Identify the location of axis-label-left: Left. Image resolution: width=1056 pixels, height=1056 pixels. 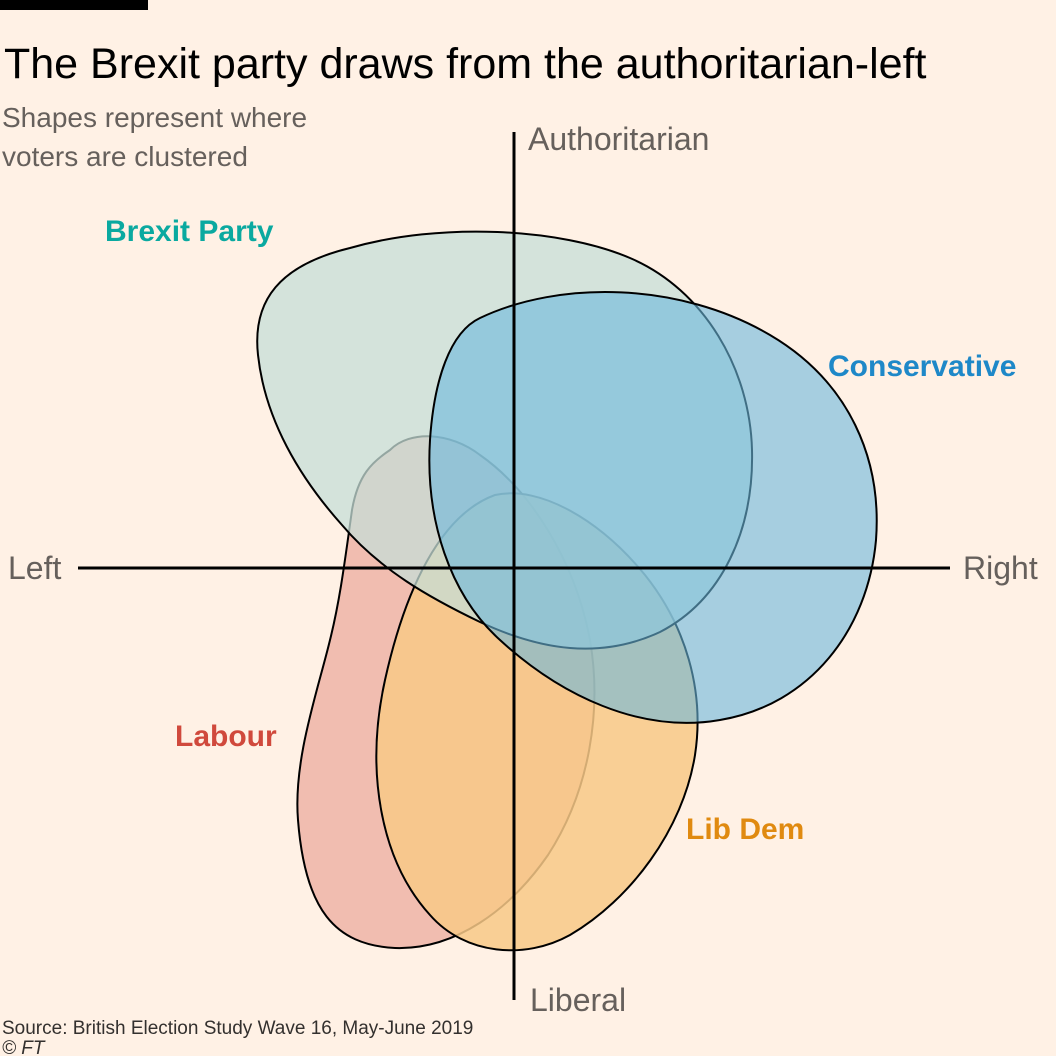
(34, 568).